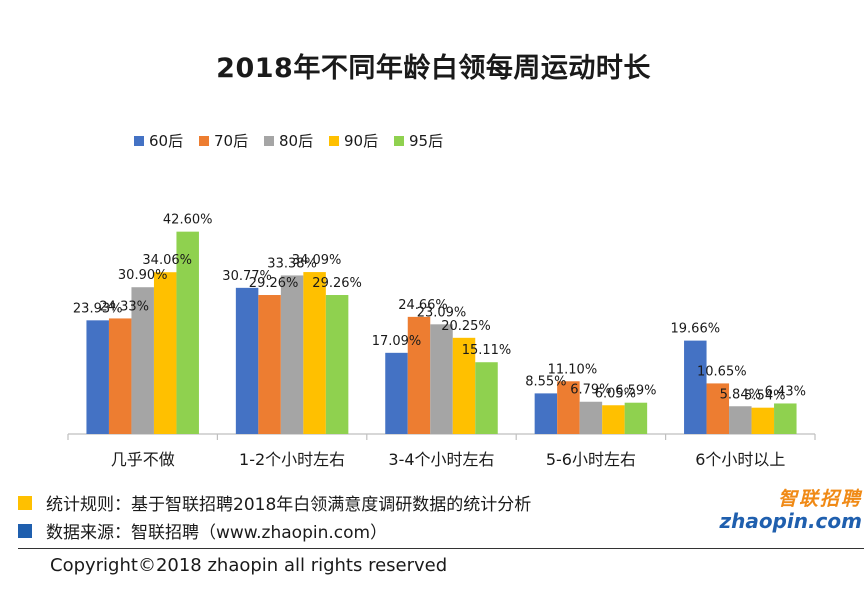 The height and width of the screenshot is (595, 867). Describe the element at coordinates (25, 530) in the screenshot. I see `blue-square-icon` at that location.